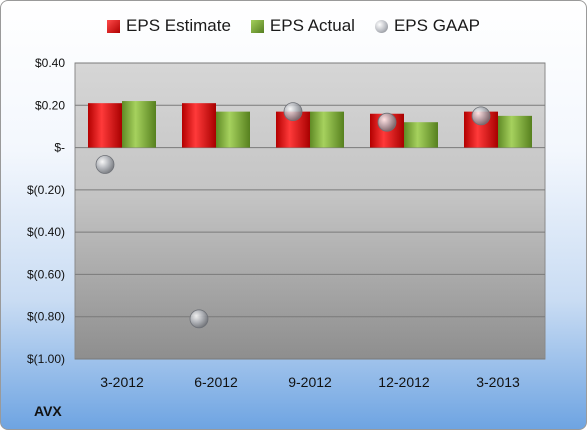 This screenshot has height=430, width=587. I want to click on y-tick-label: $0.40, so click(50, 63).